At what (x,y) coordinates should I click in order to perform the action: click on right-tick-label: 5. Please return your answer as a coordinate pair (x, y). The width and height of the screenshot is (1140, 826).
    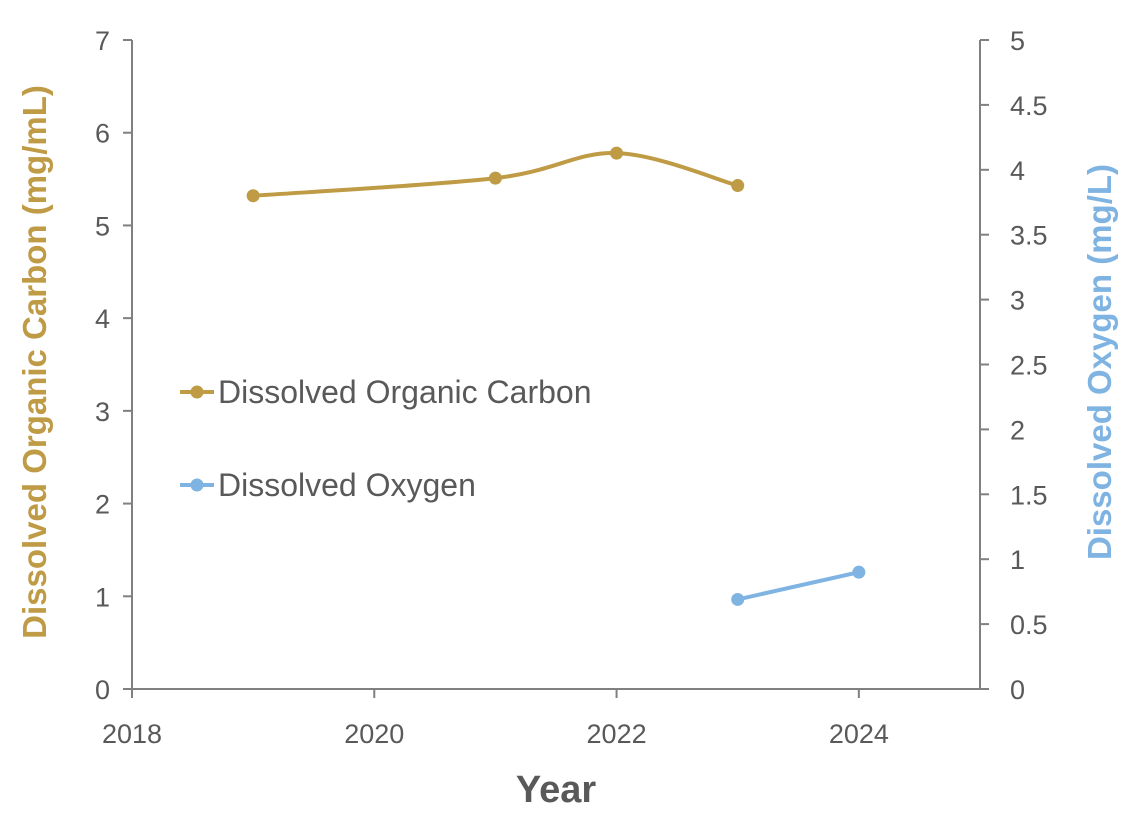
    Looking at the image, I should click on (1017, 41).